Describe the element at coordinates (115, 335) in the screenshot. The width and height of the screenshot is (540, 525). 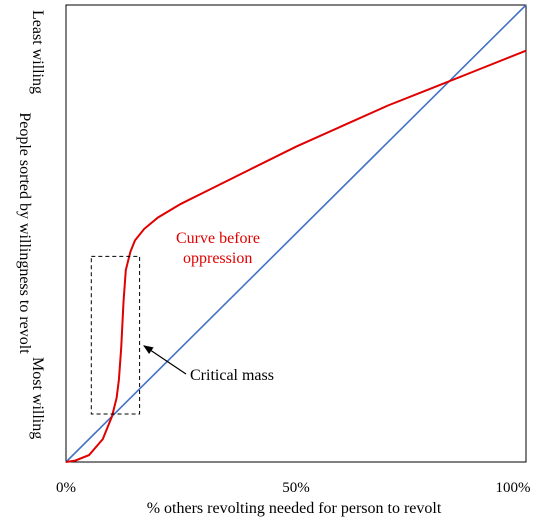
I see `critical-mass-box` at that location.